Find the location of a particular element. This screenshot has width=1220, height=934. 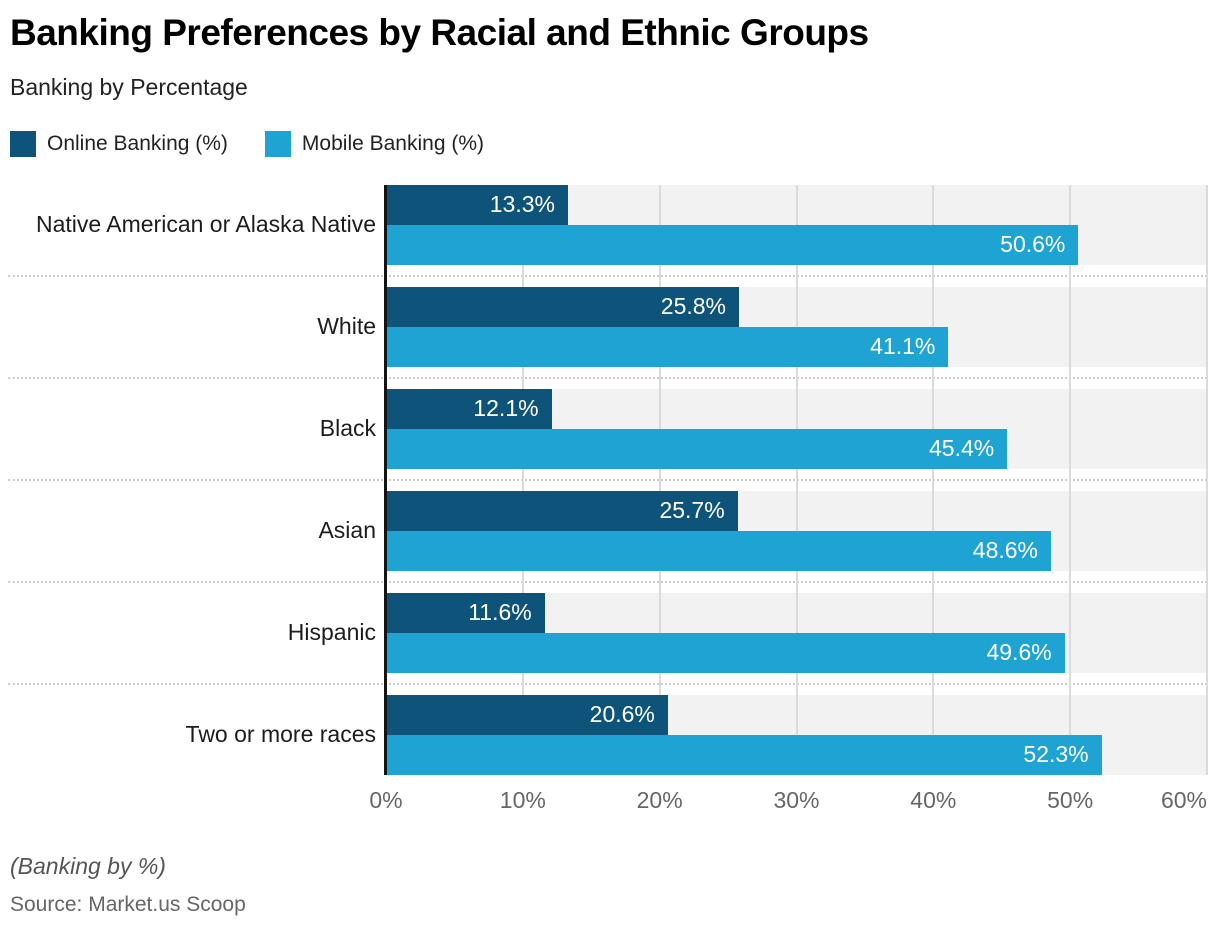

bar-value-label: 52.3% is located at coordinates (1056, 754).